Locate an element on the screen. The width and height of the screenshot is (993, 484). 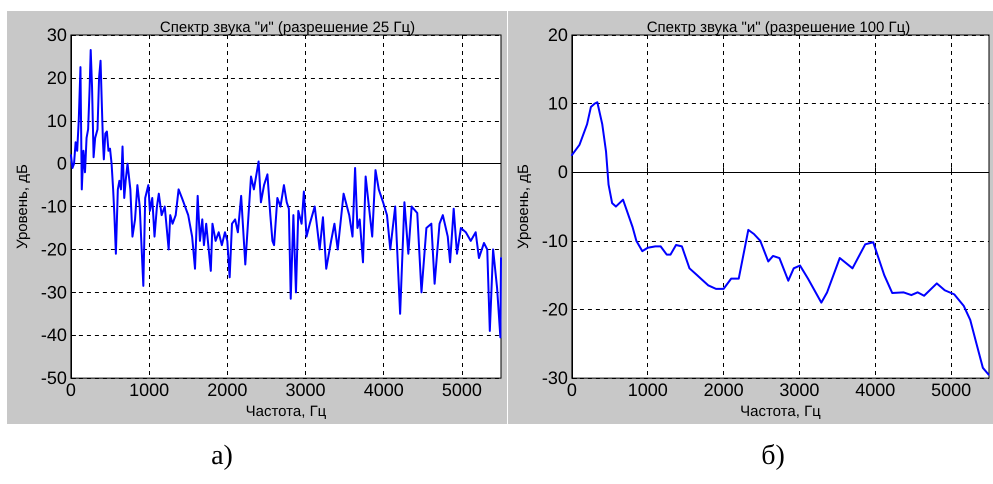
text: а) is located at coordinates (222, 456).